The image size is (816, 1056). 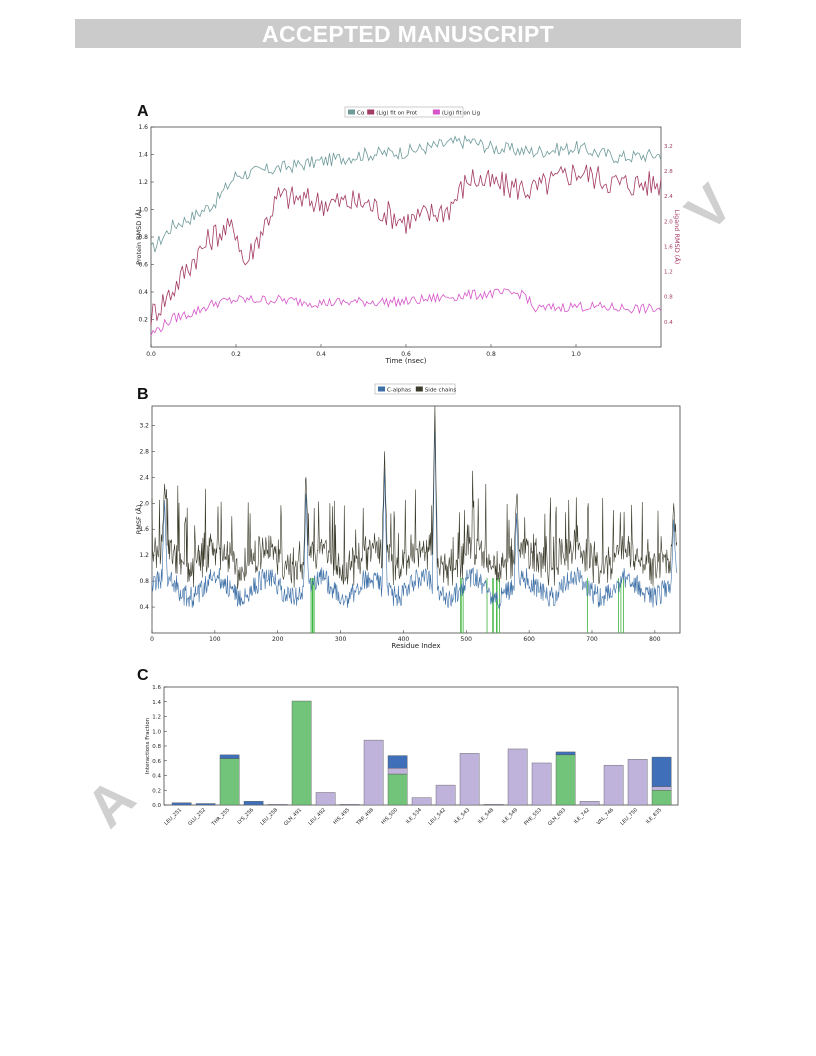 I want to click on series-line-sidechain, so click(x=414, y=497).